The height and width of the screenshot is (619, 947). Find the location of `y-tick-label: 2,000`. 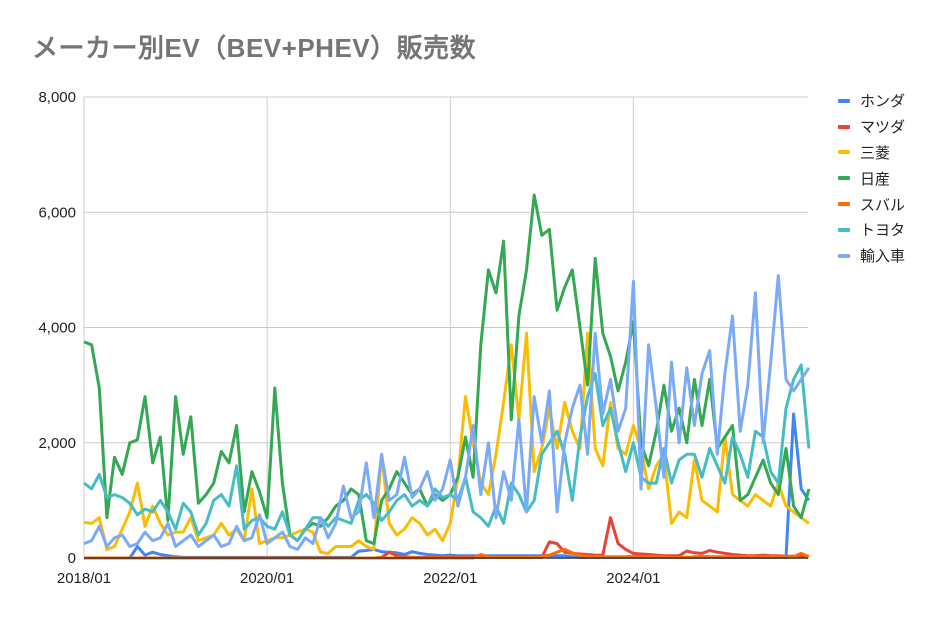

y-tick-label: 2,000 is located at coordinates (57, 443).